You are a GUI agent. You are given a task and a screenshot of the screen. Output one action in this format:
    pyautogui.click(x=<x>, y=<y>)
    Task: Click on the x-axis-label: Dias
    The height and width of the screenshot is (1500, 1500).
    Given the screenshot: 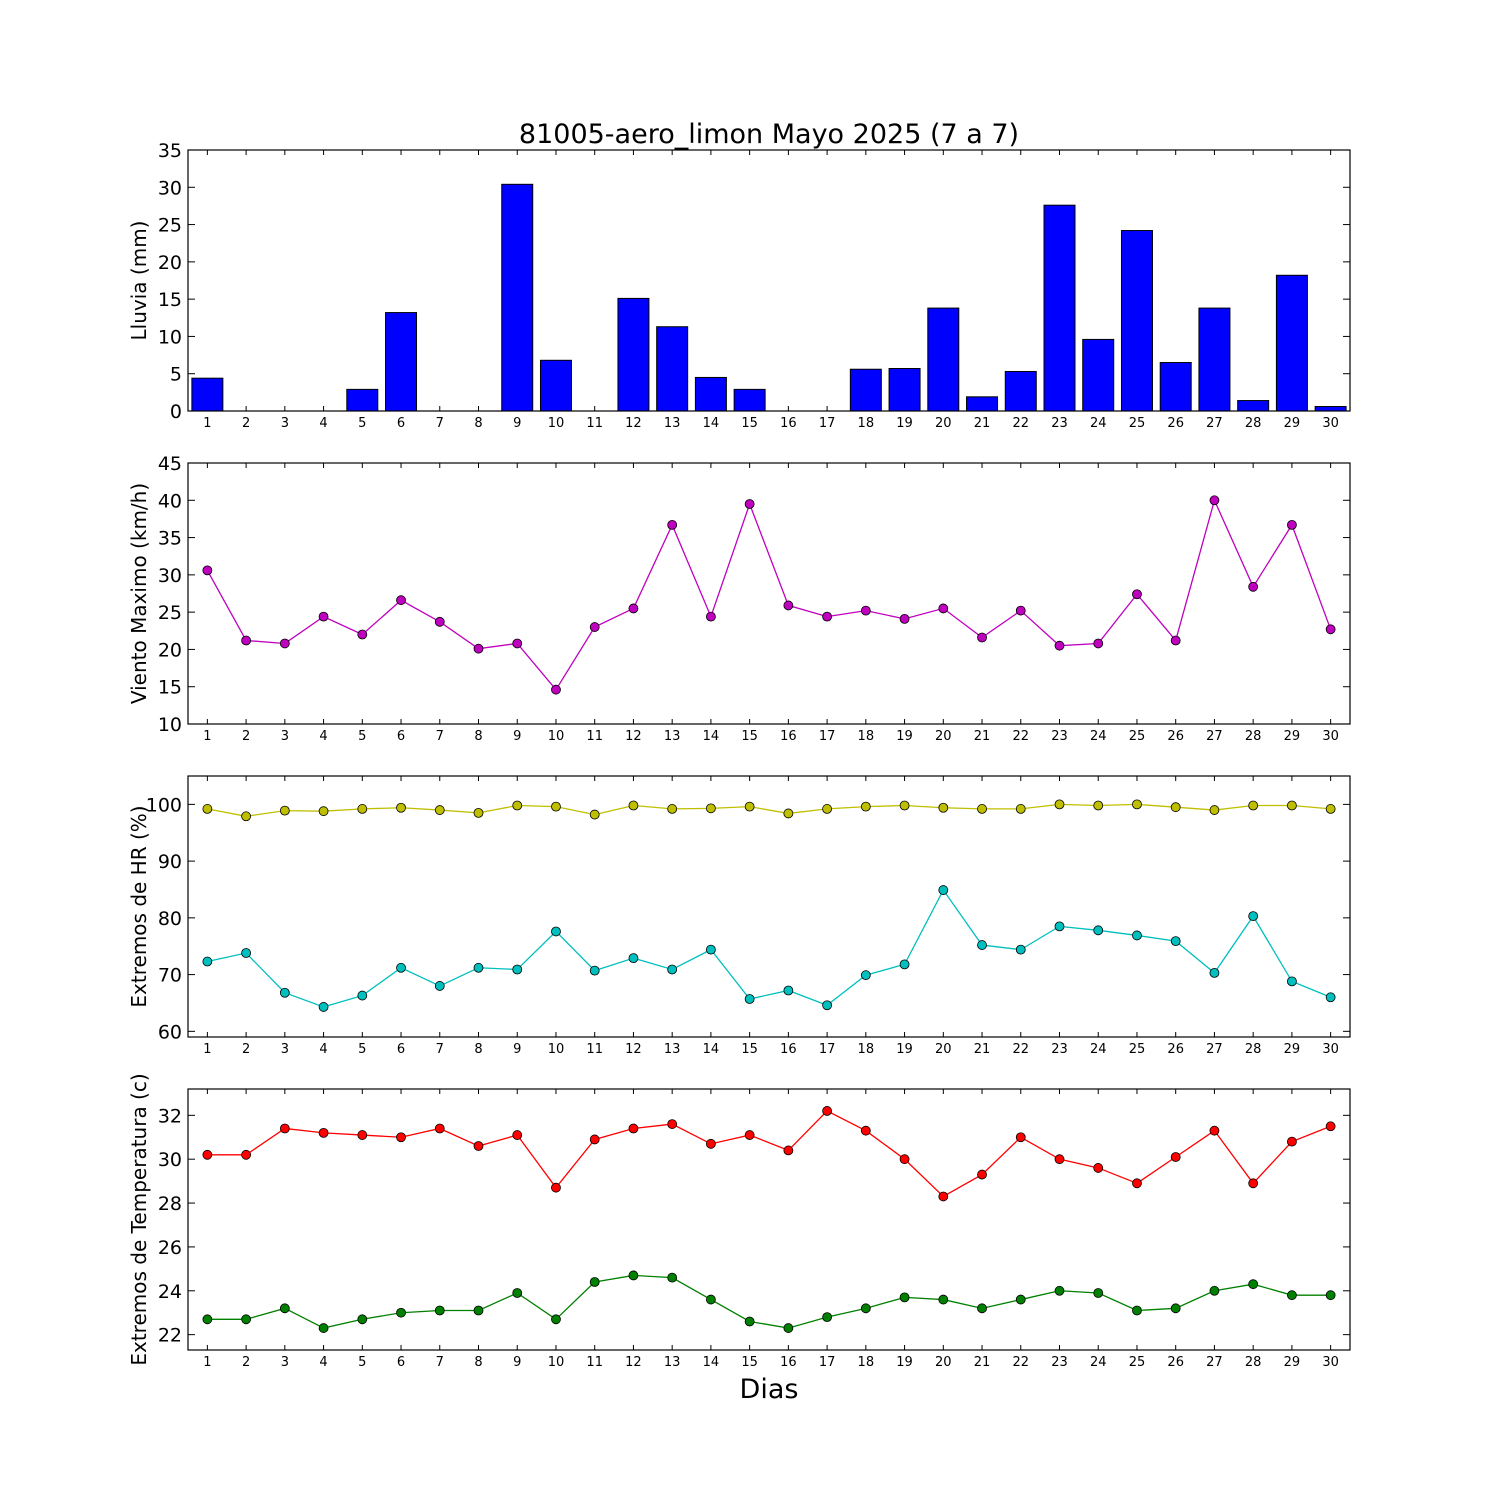 What is the action you would take?
    pyautogui.click(x=769, y=1389)
    